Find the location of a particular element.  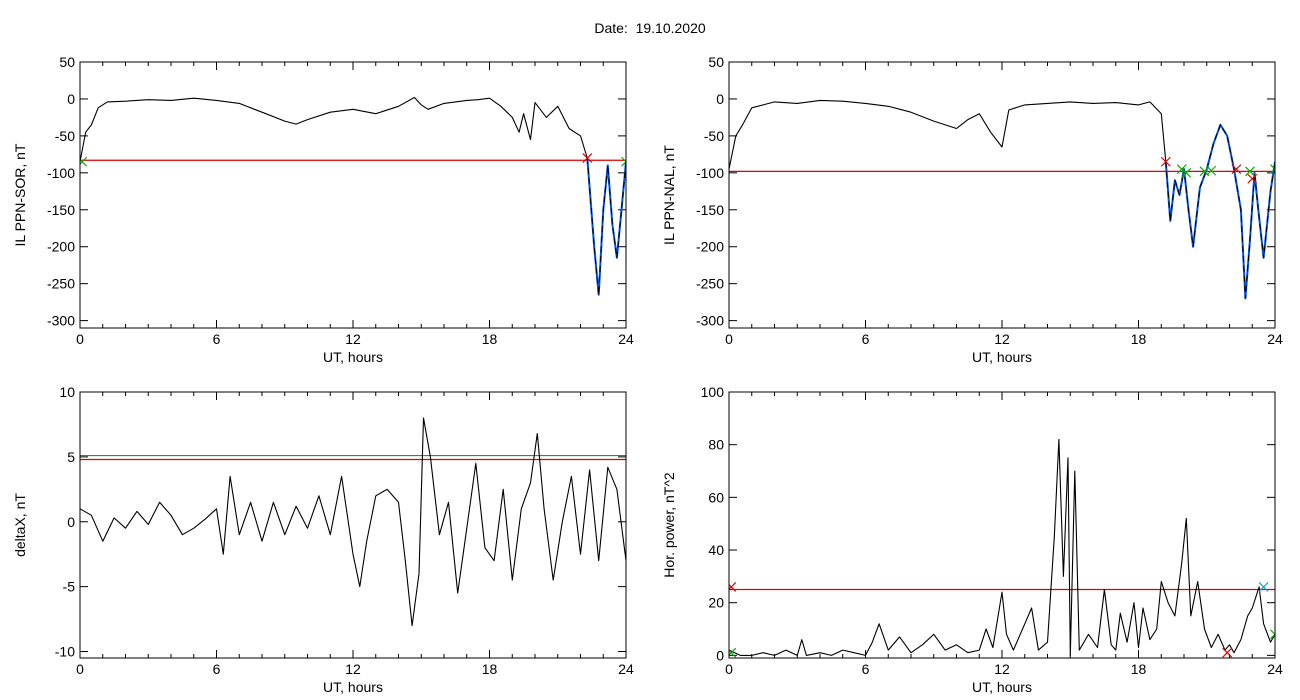

y-tick-label: 80 is located at coordinates (716, 445).